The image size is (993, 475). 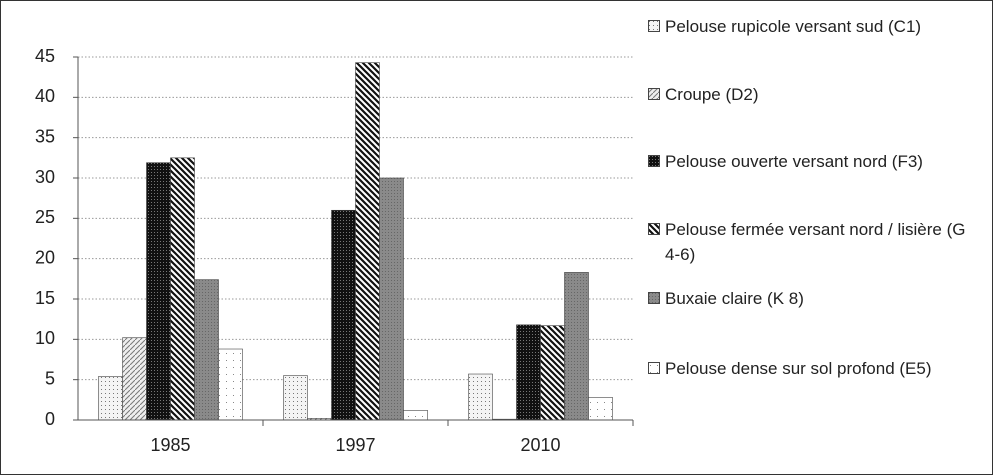 I want to click on y-tick-label: 25, so click(x=45, y=217).